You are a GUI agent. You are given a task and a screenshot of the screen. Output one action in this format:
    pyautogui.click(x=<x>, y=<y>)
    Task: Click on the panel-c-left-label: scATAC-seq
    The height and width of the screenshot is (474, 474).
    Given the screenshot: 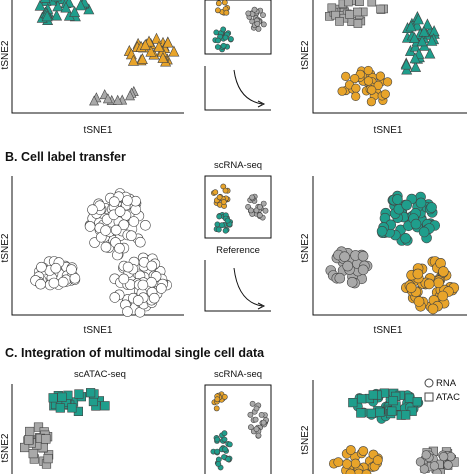 What is the action you would take?
    pyautogui.click(x=100, y=374)
    